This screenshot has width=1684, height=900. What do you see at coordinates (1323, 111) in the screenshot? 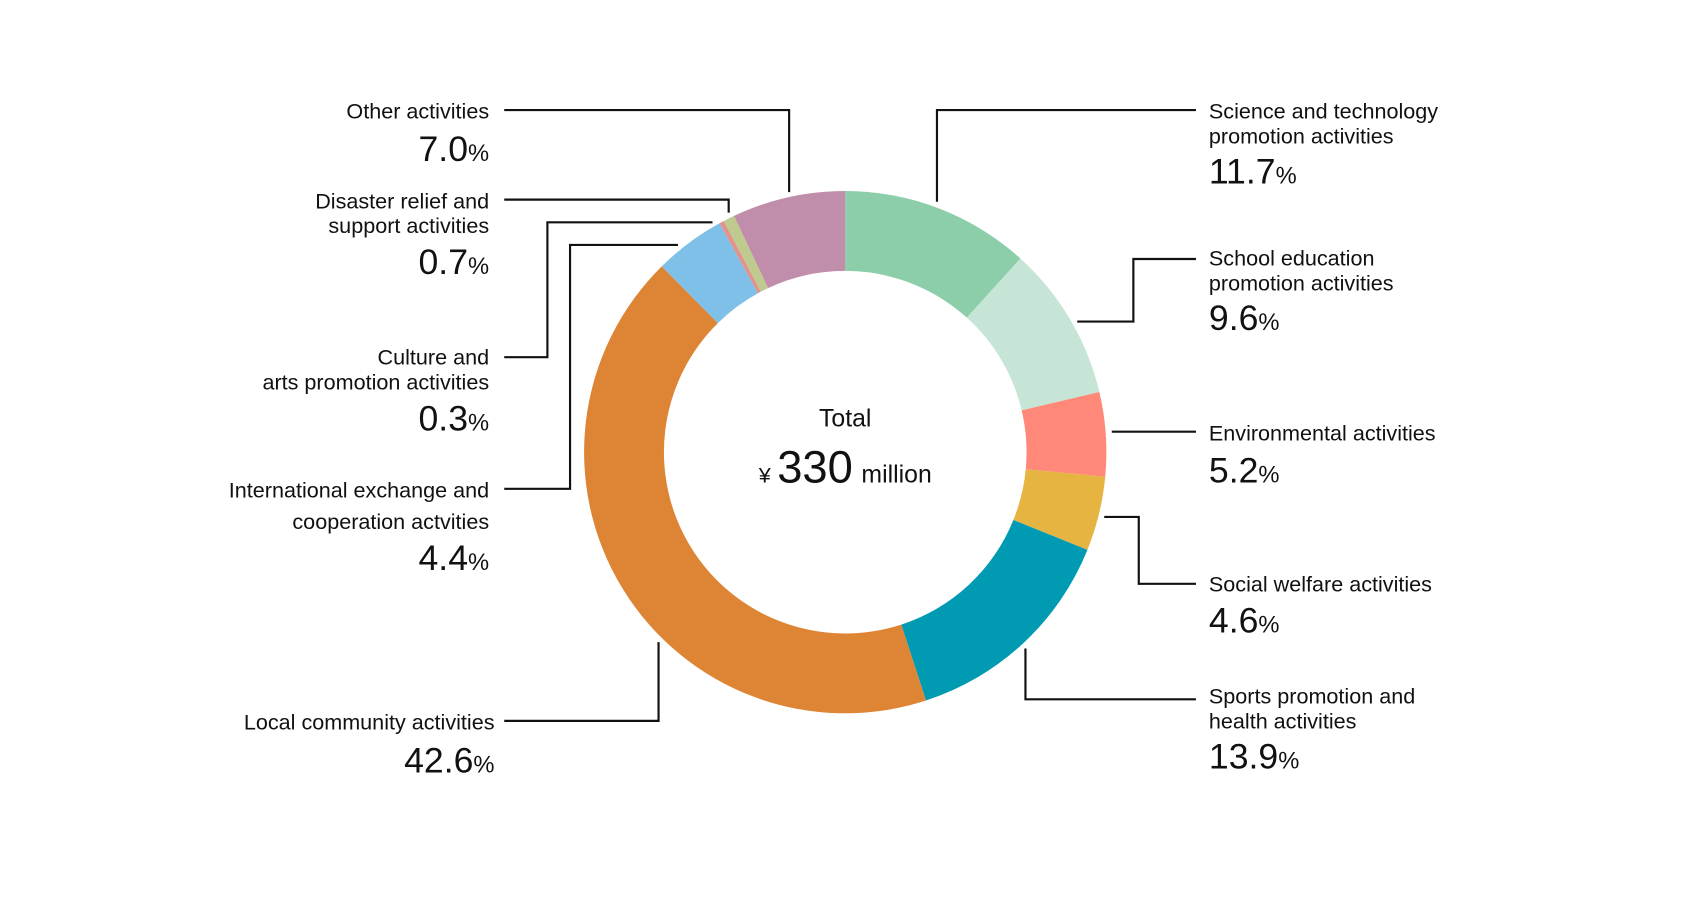
I see `slice-label: Science and technology` at bounding box center [1323, 111].